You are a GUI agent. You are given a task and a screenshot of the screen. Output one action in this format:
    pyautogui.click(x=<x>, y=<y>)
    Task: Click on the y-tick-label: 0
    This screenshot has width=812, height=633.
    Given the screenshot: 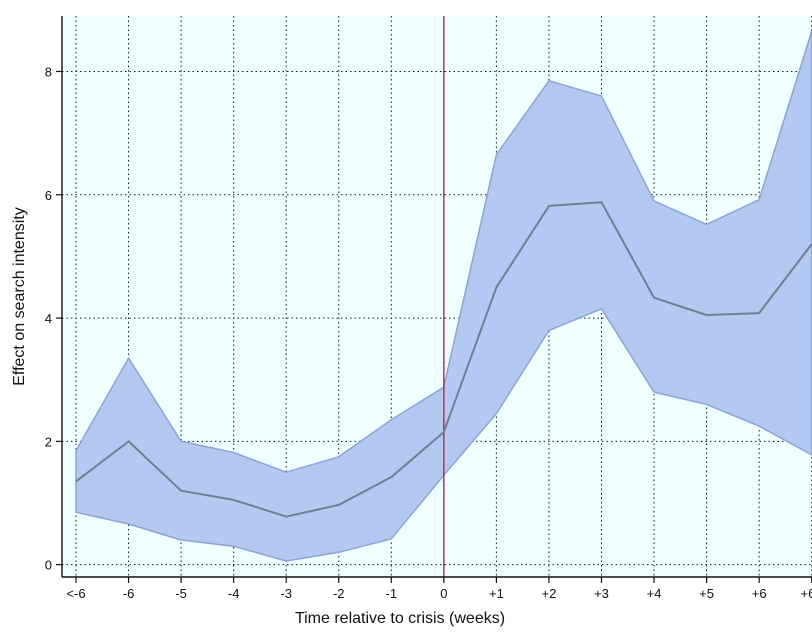 What is the action you would take?
    pyautogui.click(x=48, y=565)
    